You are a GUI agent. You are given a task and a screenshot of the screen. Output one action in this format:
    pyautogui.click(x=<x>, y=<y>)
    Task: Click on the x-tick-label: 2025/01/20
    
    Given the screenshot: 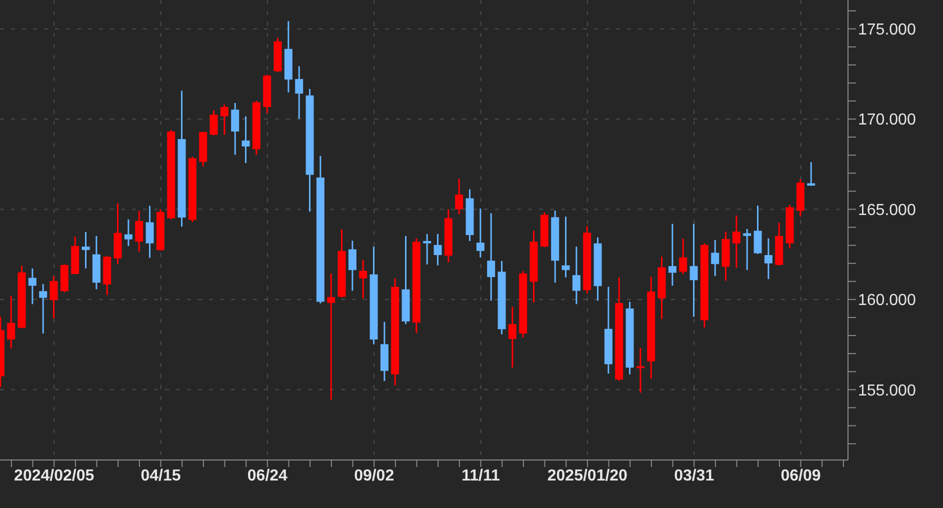 What is the action you would take?
    pyautogui.click(x=587, y=475)
    